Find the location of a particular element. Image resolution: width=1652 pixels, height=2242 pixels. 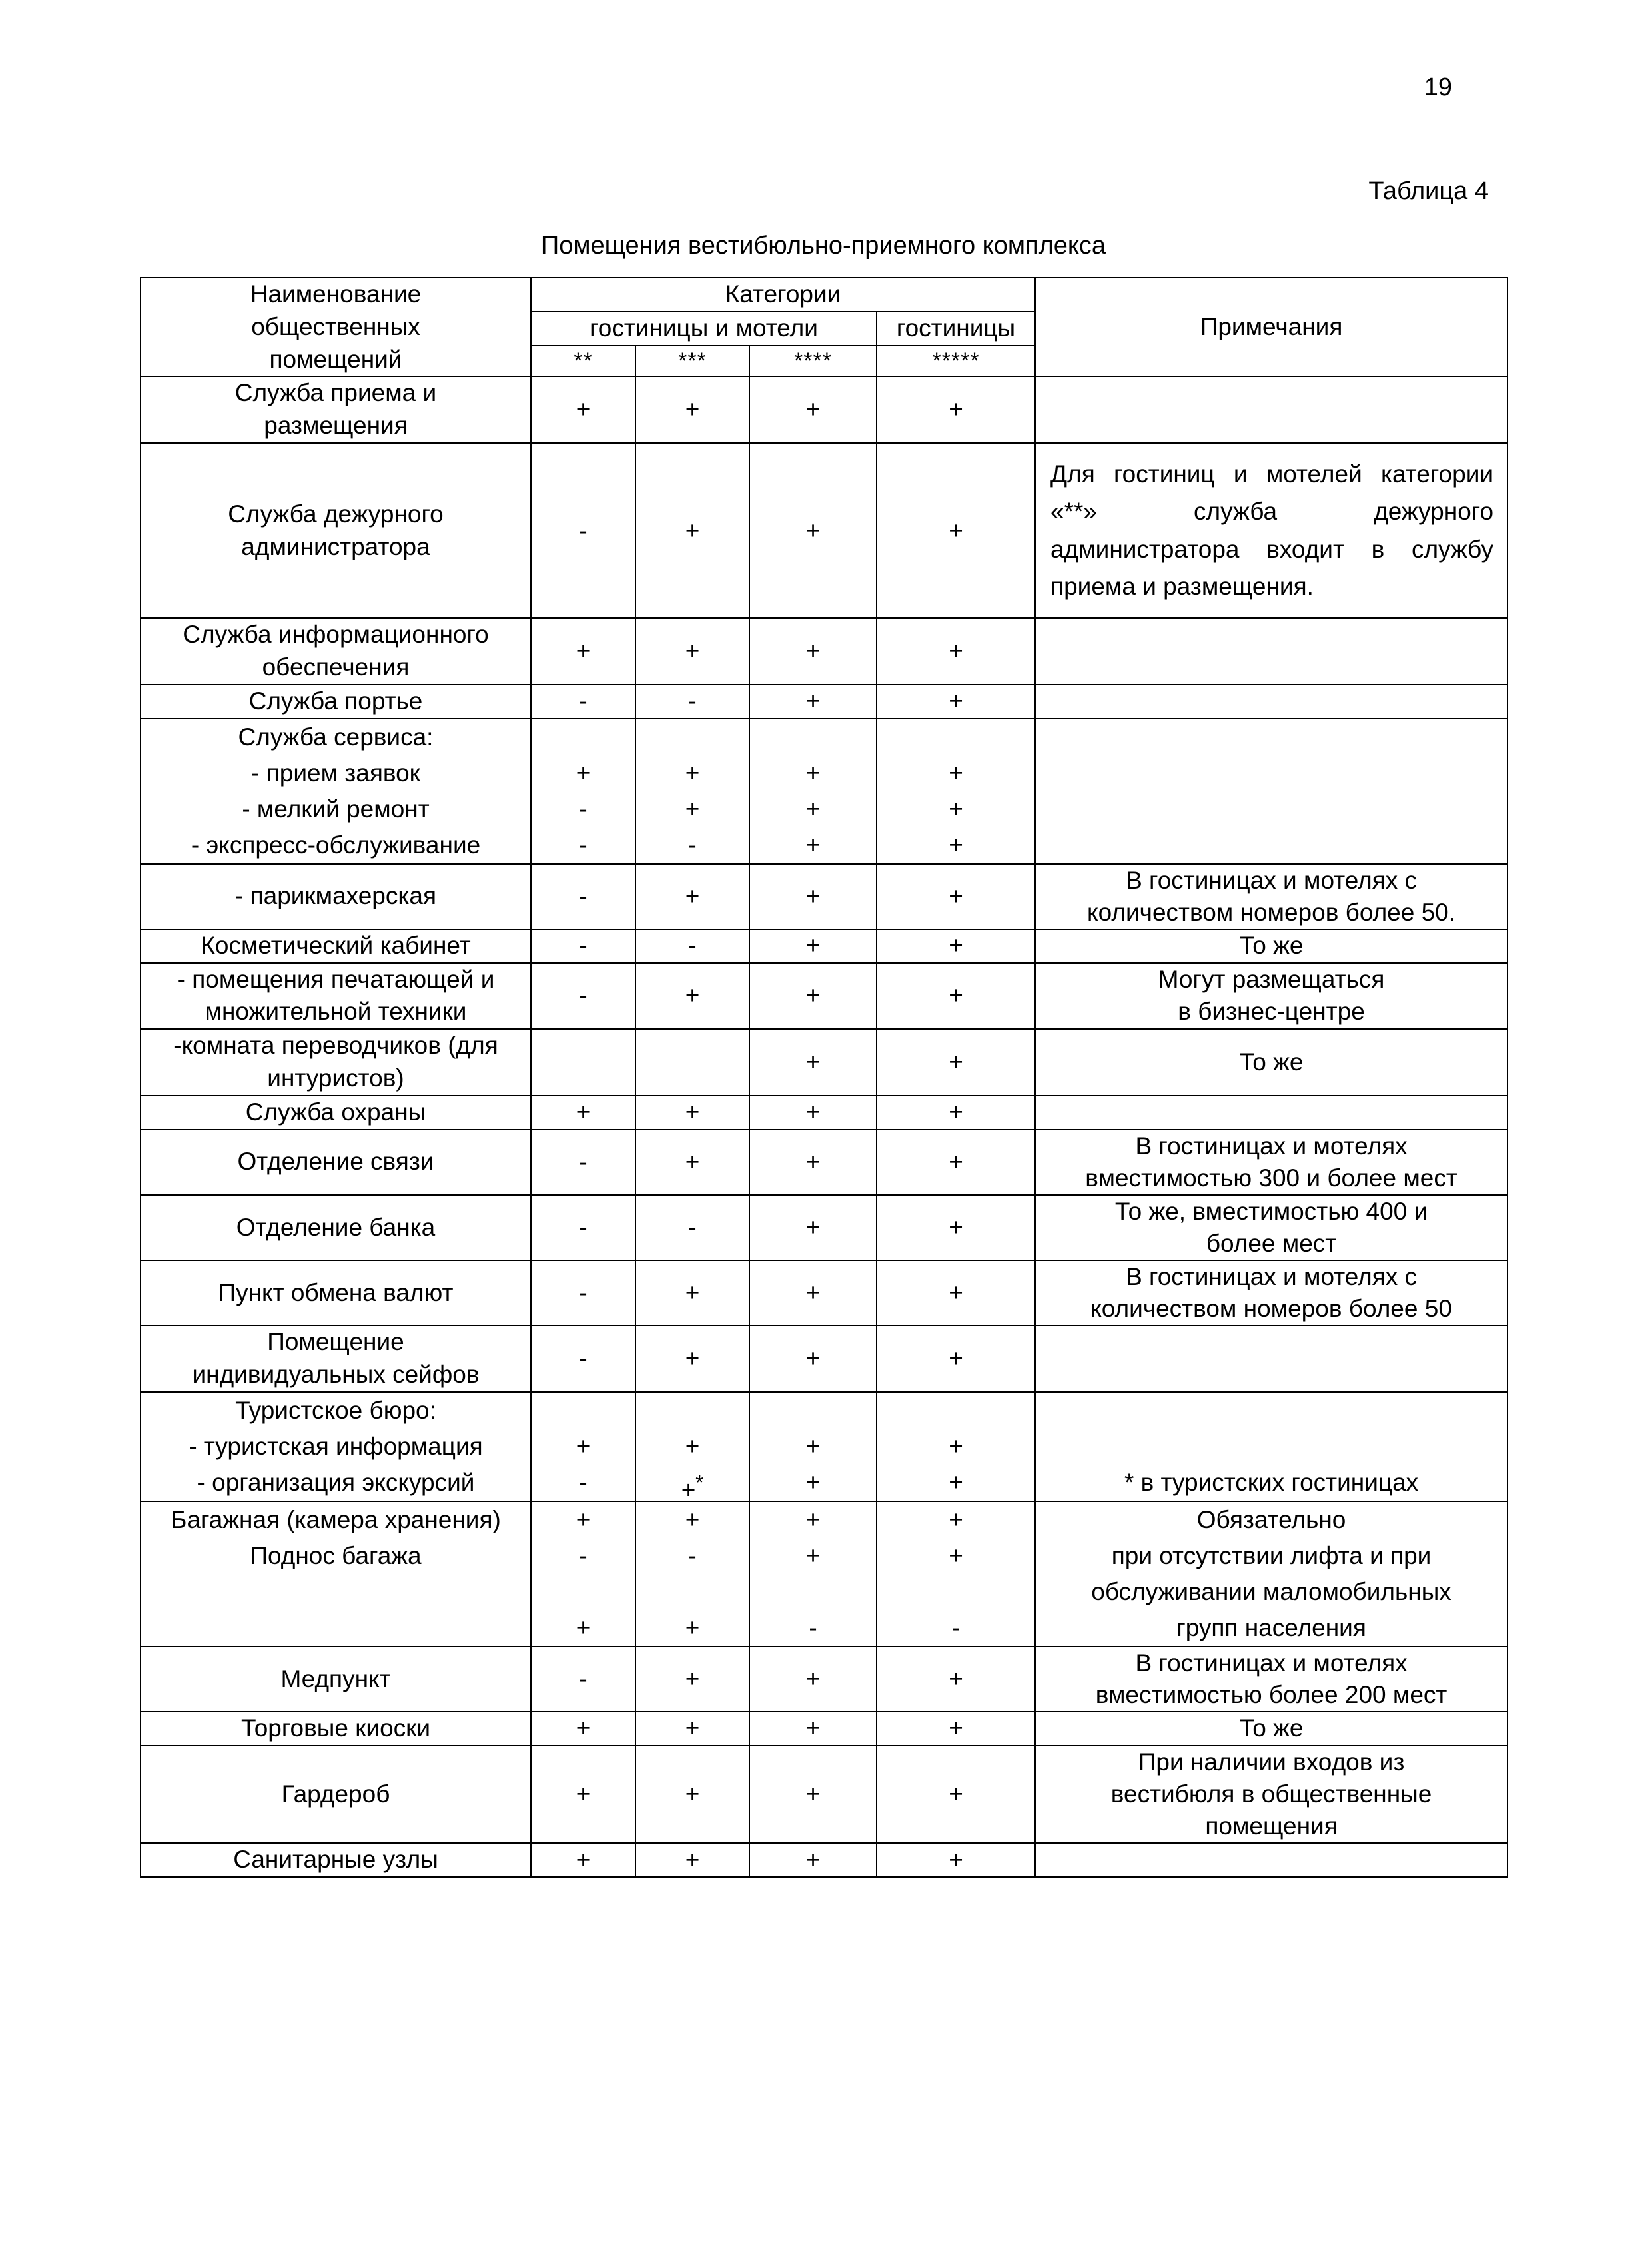

row-premises-name-line: Косметический кабинет is located at coordinates (336, 945).